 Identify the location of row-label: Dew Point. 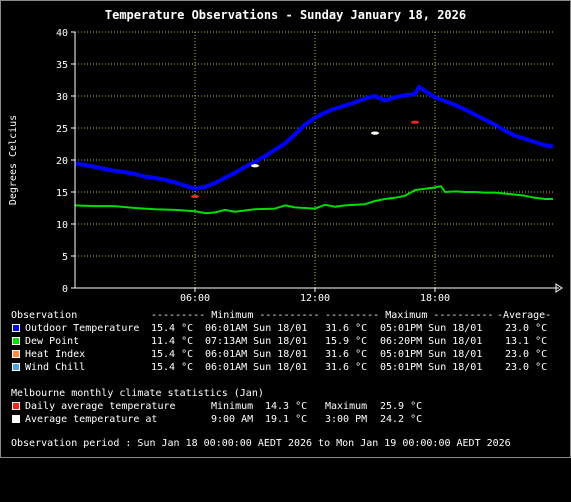
(52, 341).